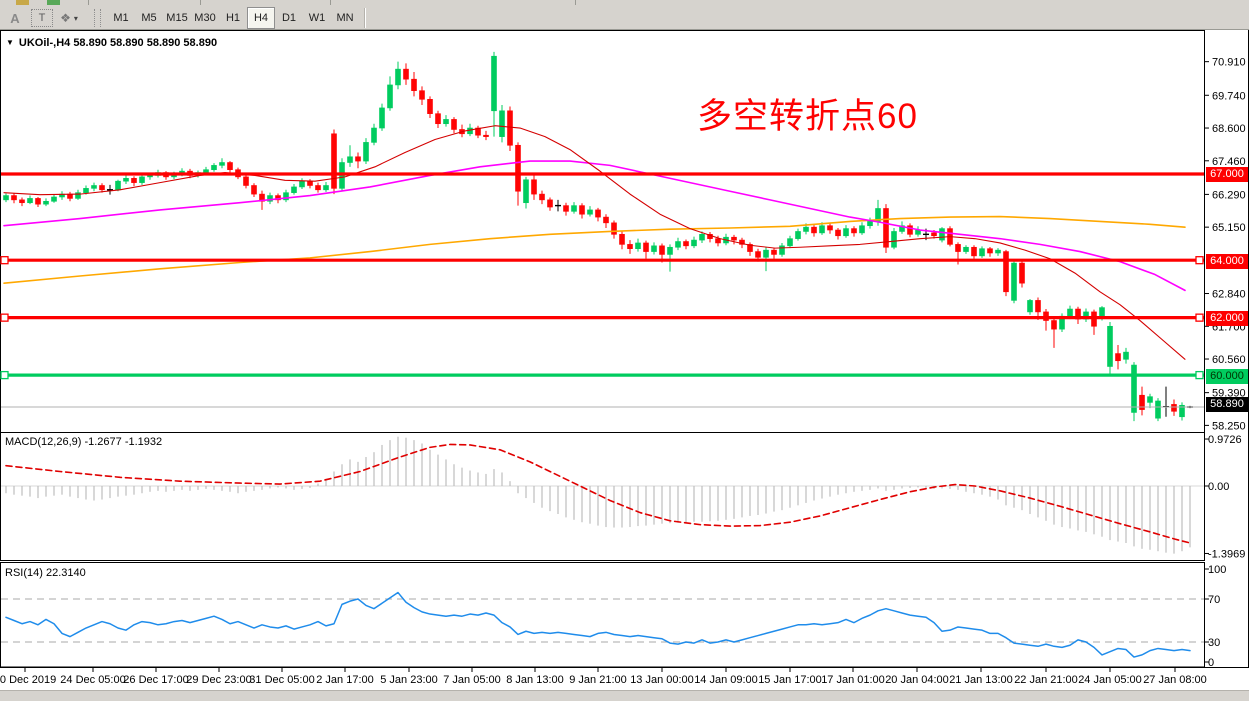 This screenshot has height=701, width=1249. Describe the element at coordinates (1227, 404) in the screenshot. I see `current-price-label: 58.890` at that location.